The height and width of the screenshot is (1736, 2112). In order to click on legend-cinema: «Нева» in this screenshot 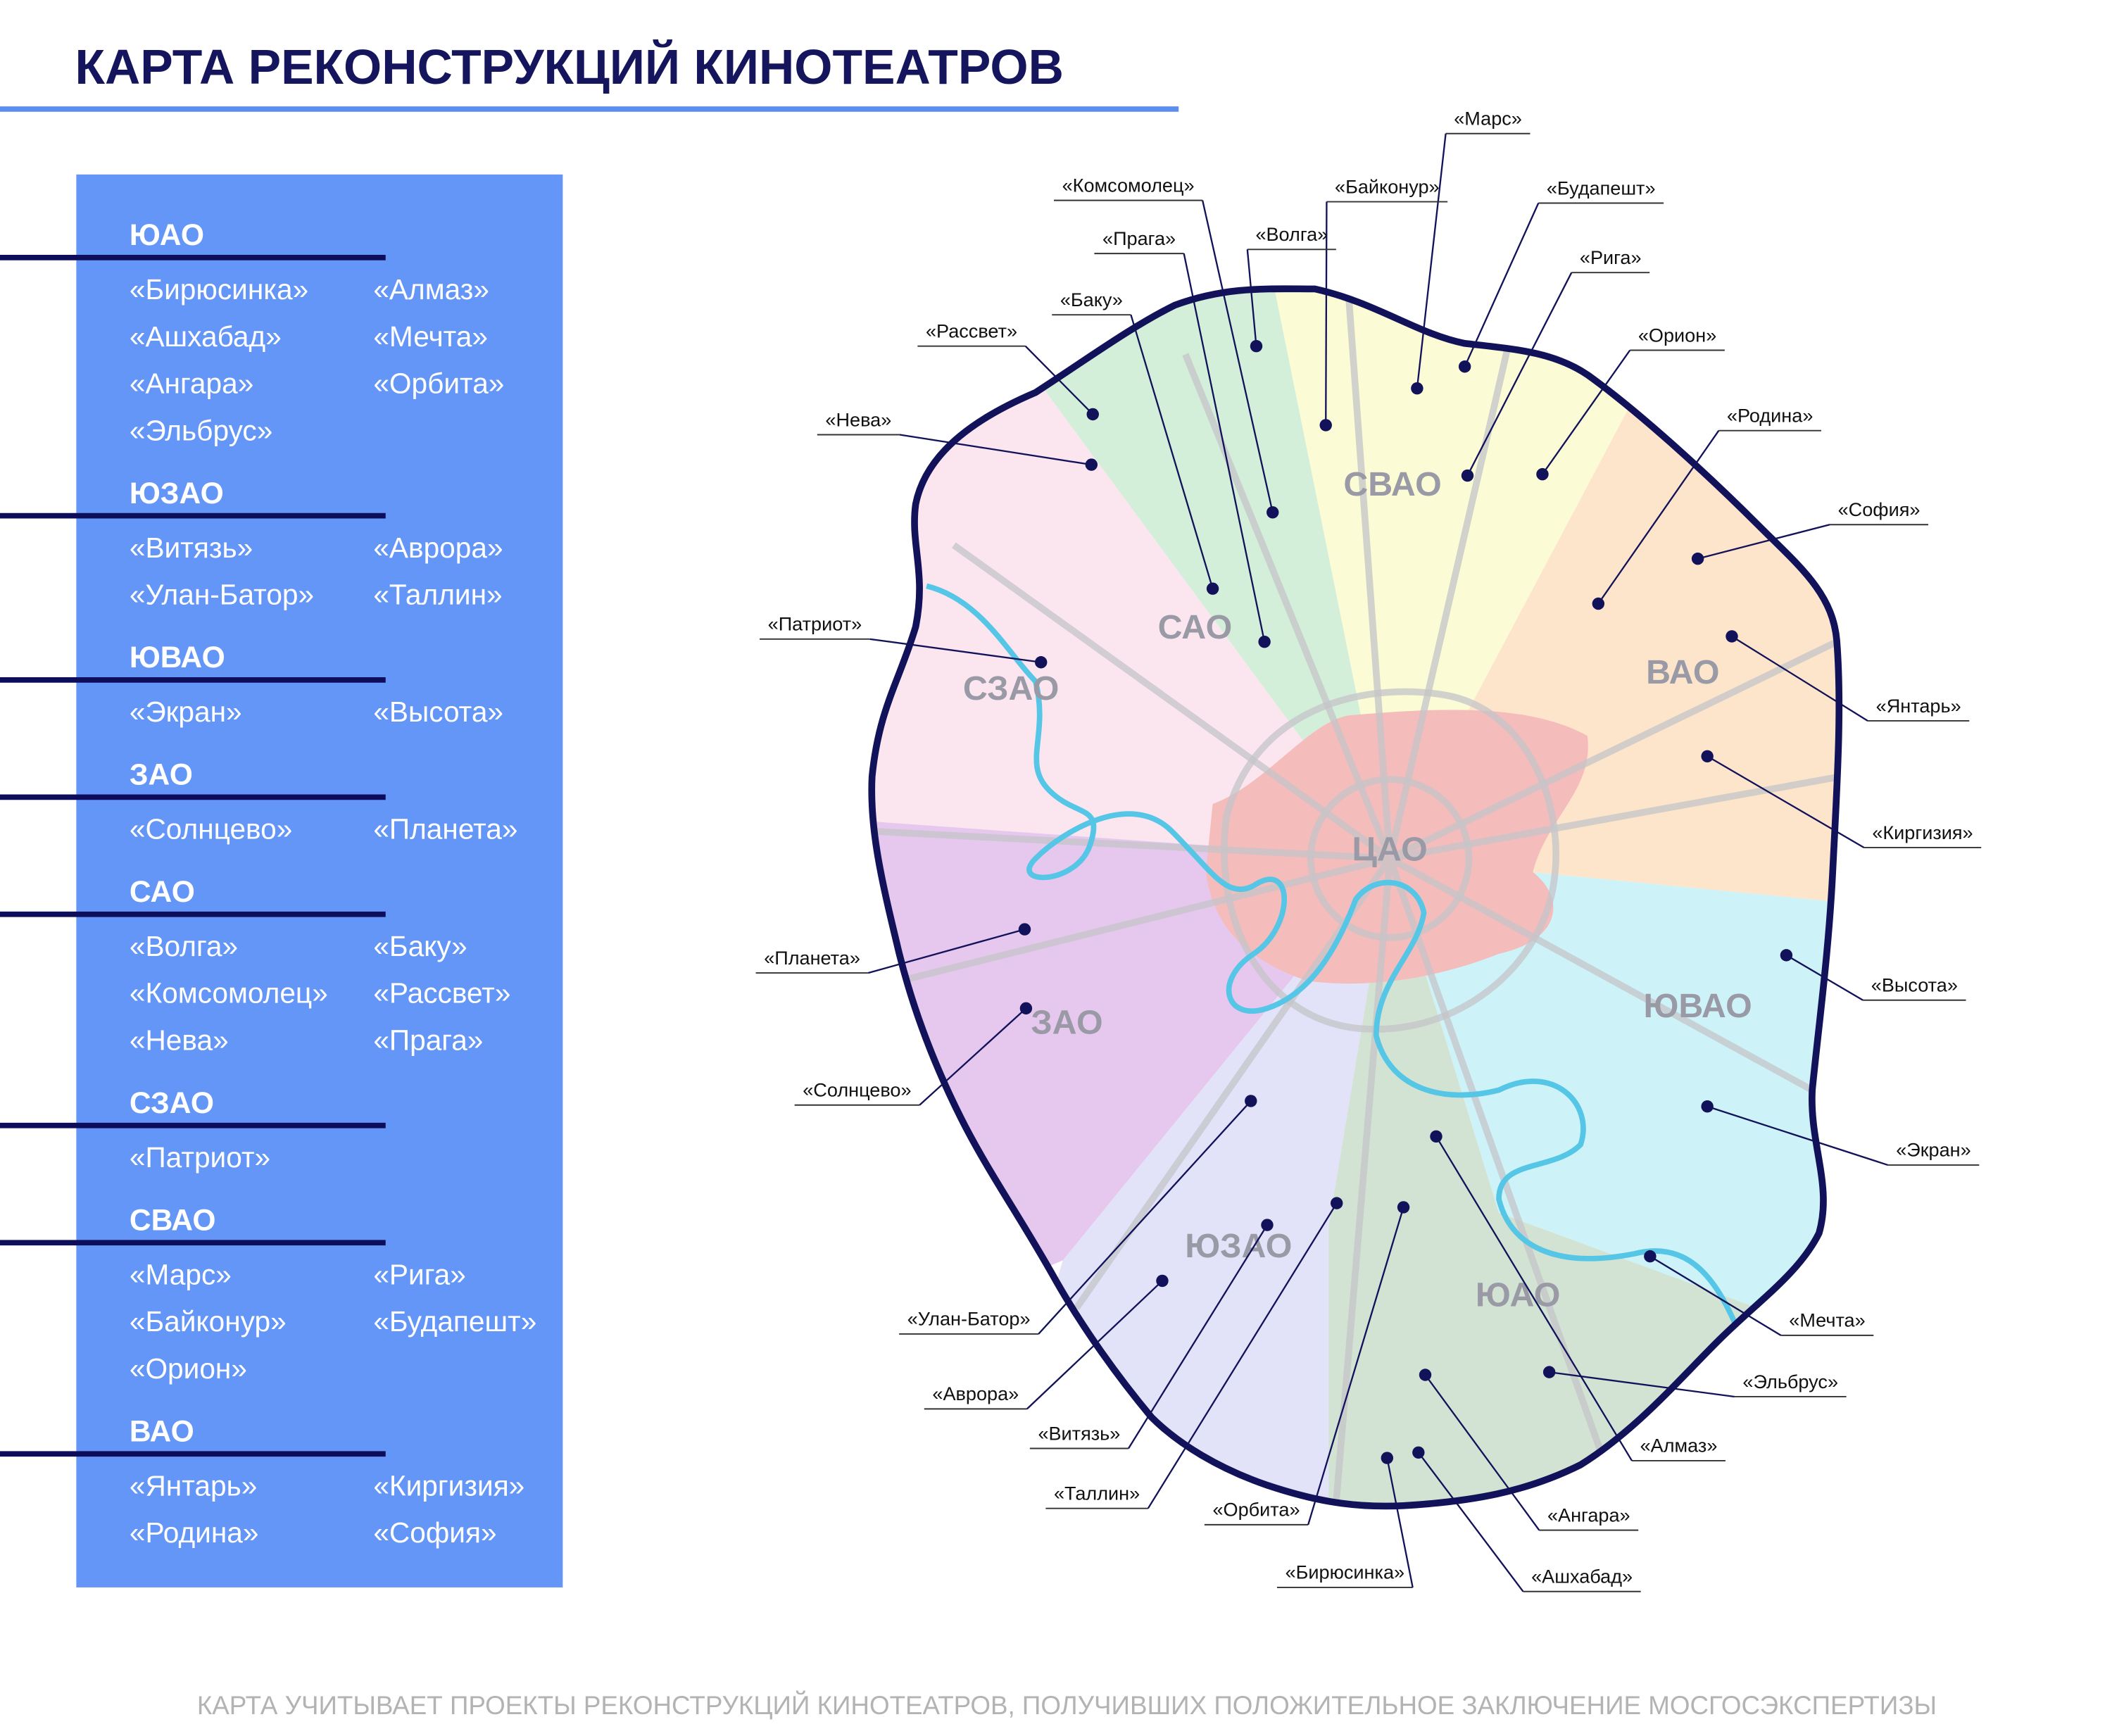, I will do `click(179, 1040)`.